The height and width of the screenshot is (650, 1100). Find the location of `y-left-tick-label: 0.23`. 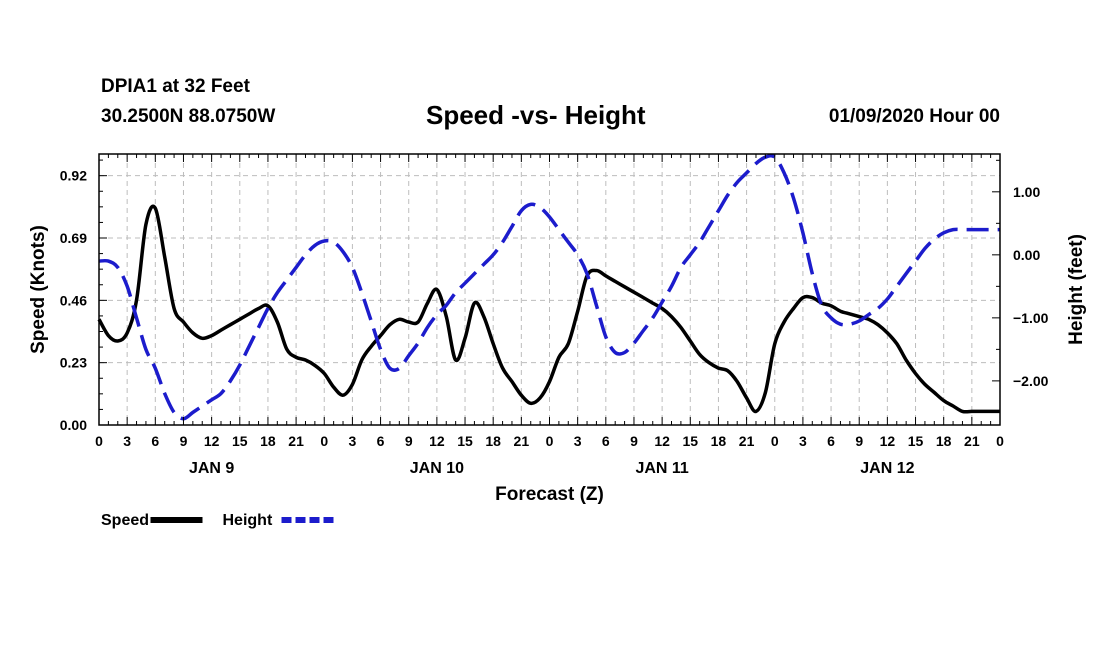

y-left-tick-label: 0.23 is located at coordinates (73, 363).